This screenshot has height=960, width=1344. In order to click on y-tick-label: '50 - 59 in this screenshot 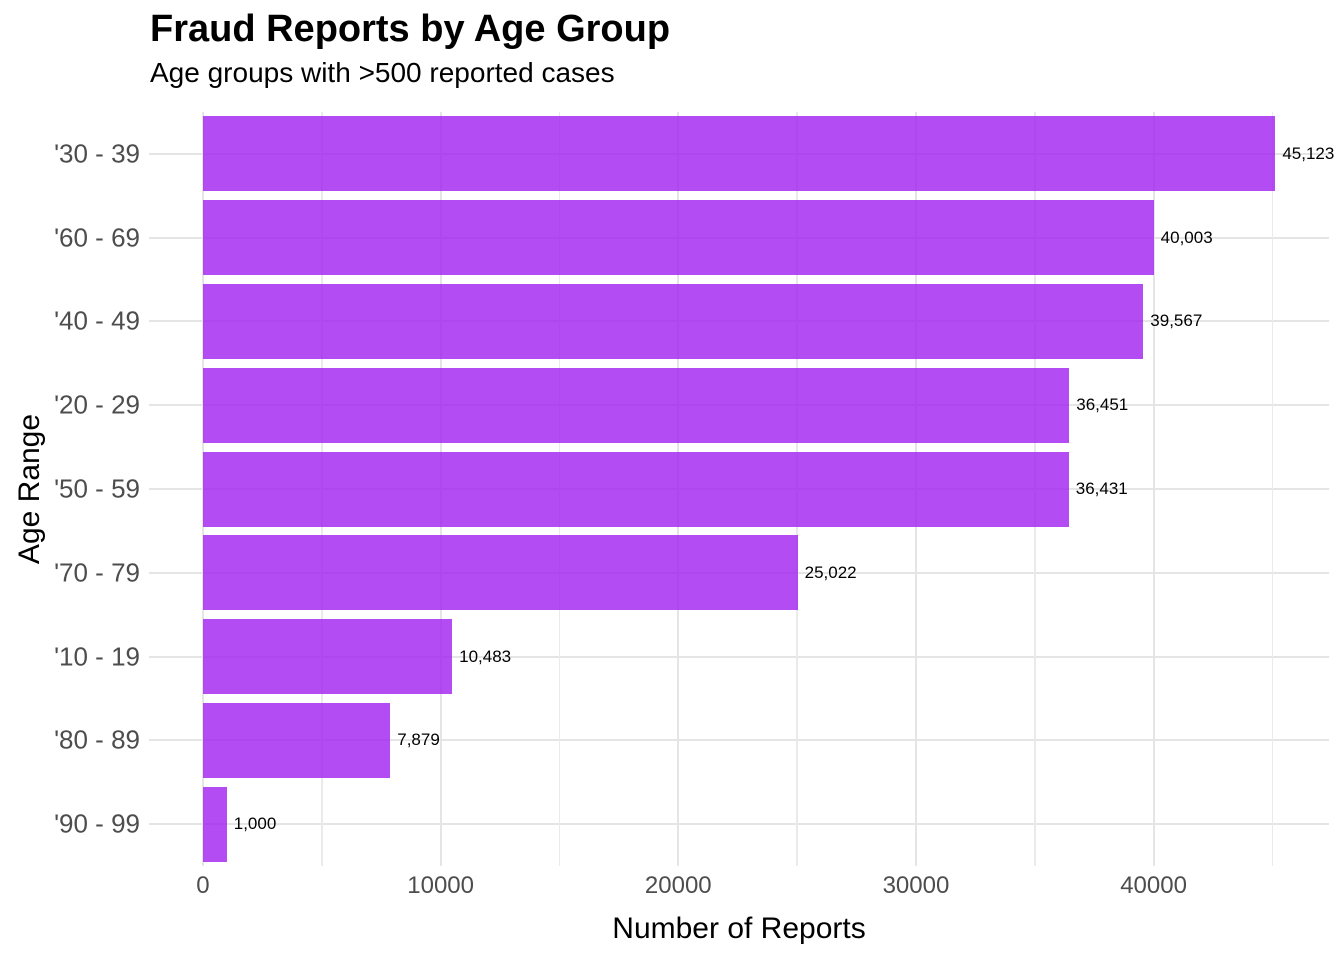, I will do `click(97, 488)`.